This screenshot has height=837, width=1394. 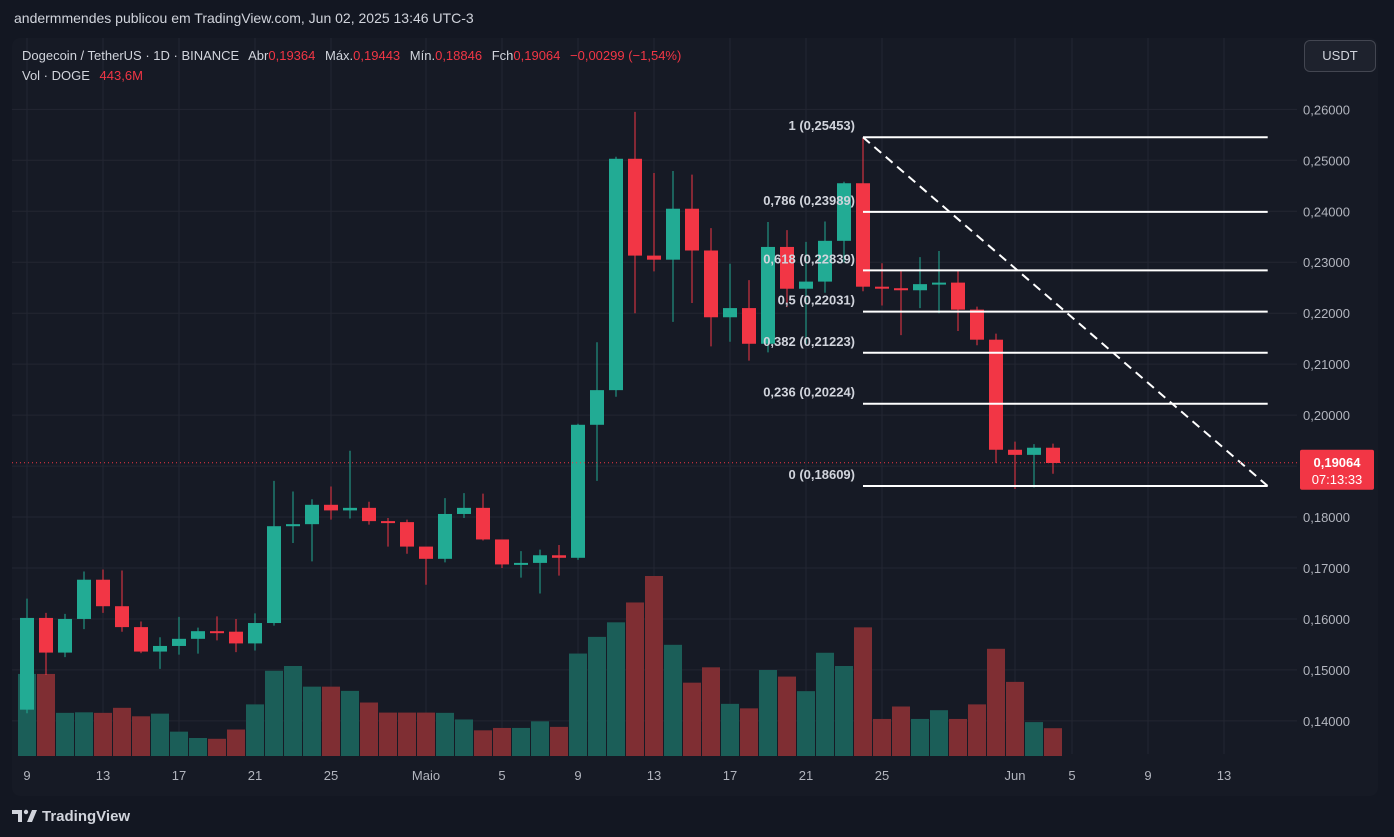 What do you see at coordinates (626, 55) in the screenshot?
I see `legend-change: −0,00299 (−1,54%)` at bounding box center [626, 55].